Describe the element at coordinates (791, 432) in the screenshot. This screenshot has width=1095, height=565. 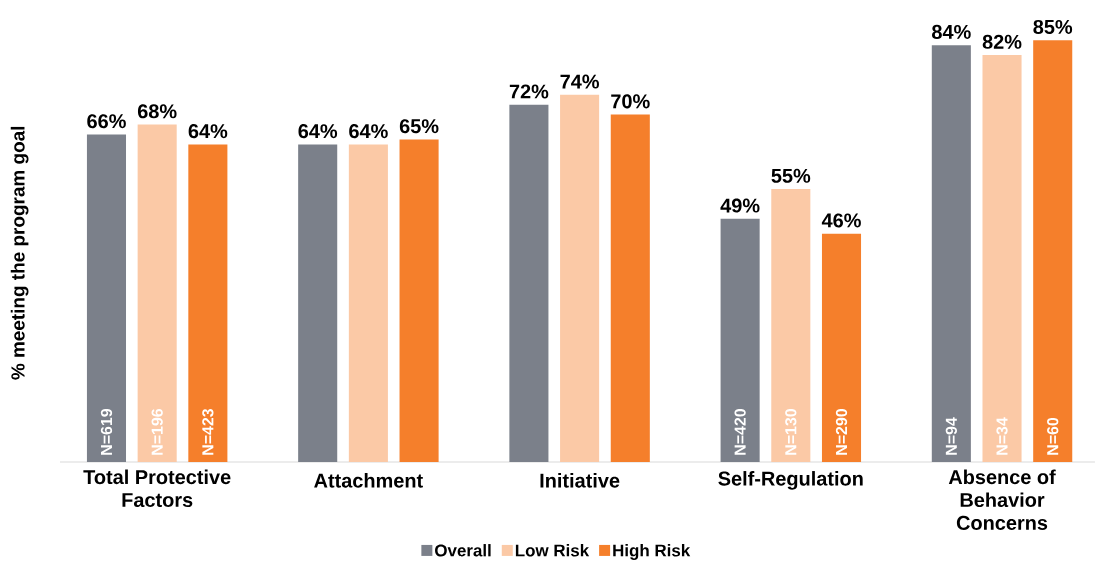
I see `annotation: N=130` at that location.